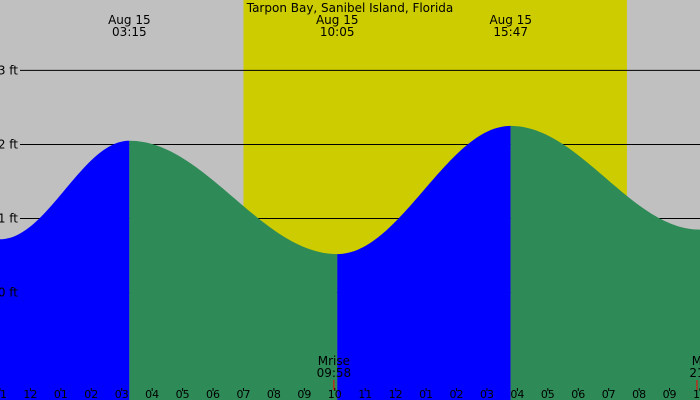 This screenshot has height=400, width=700. I want to click on x-tick-label-5: 04, so click(152, 394).